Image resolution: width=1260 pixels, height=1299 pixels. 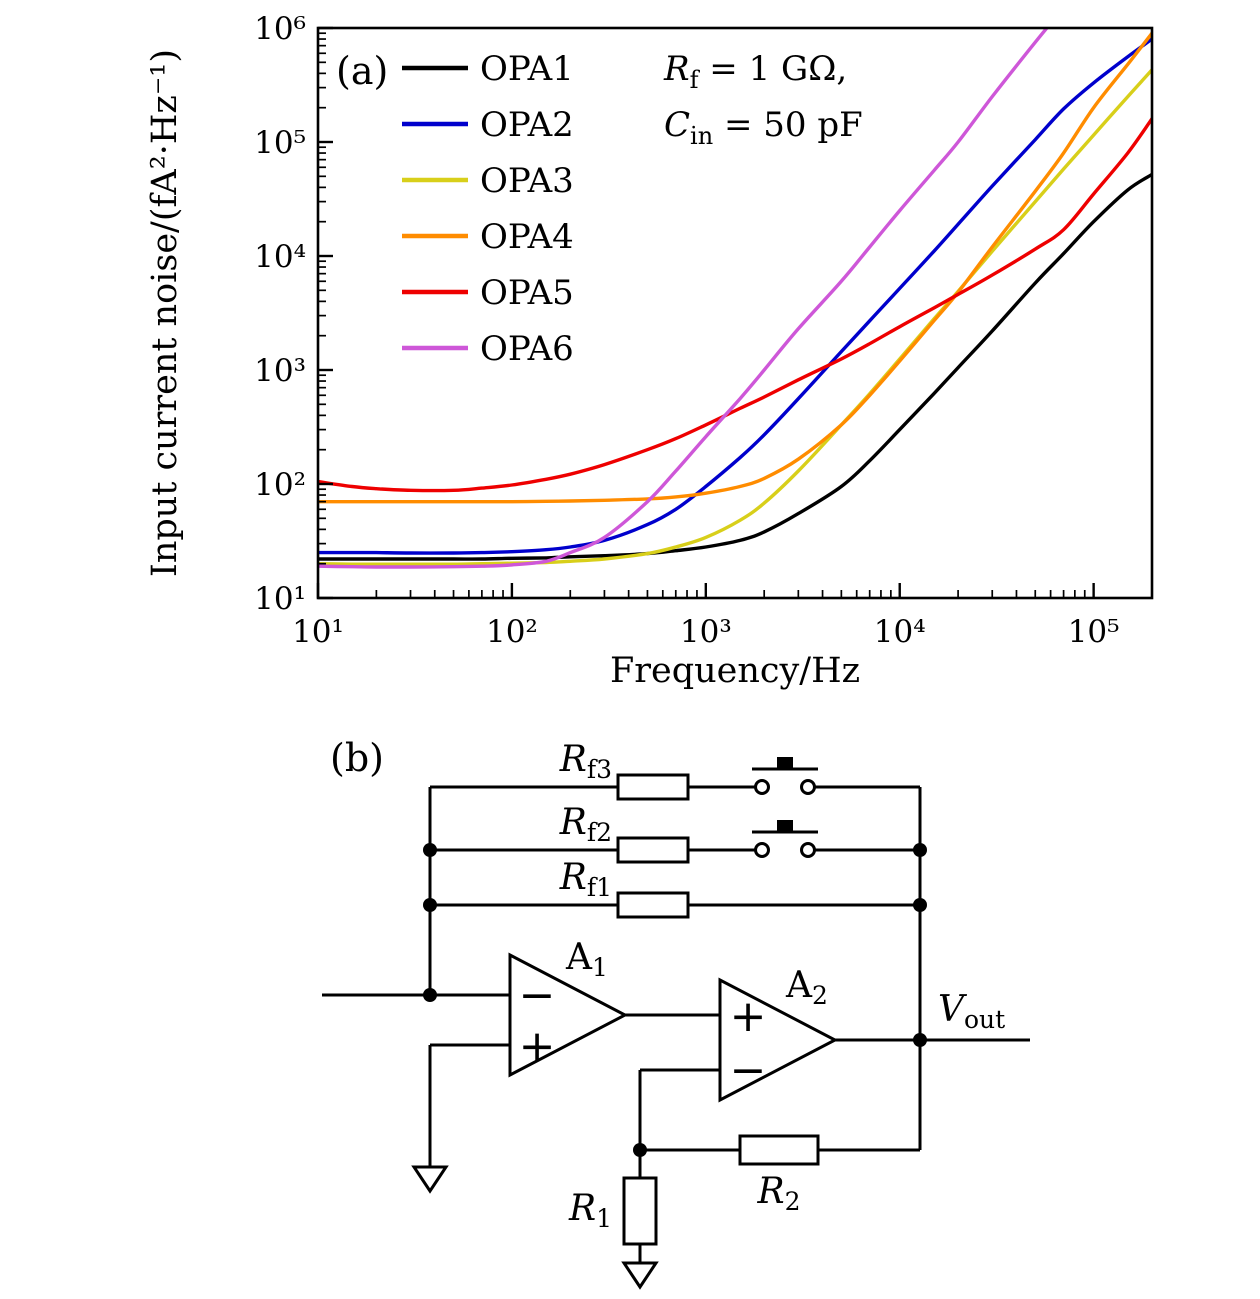 What do you see at coordinates (778, 1040) in the screenshot?
I see `opamp-a2` at bounding box center [778, 1040].